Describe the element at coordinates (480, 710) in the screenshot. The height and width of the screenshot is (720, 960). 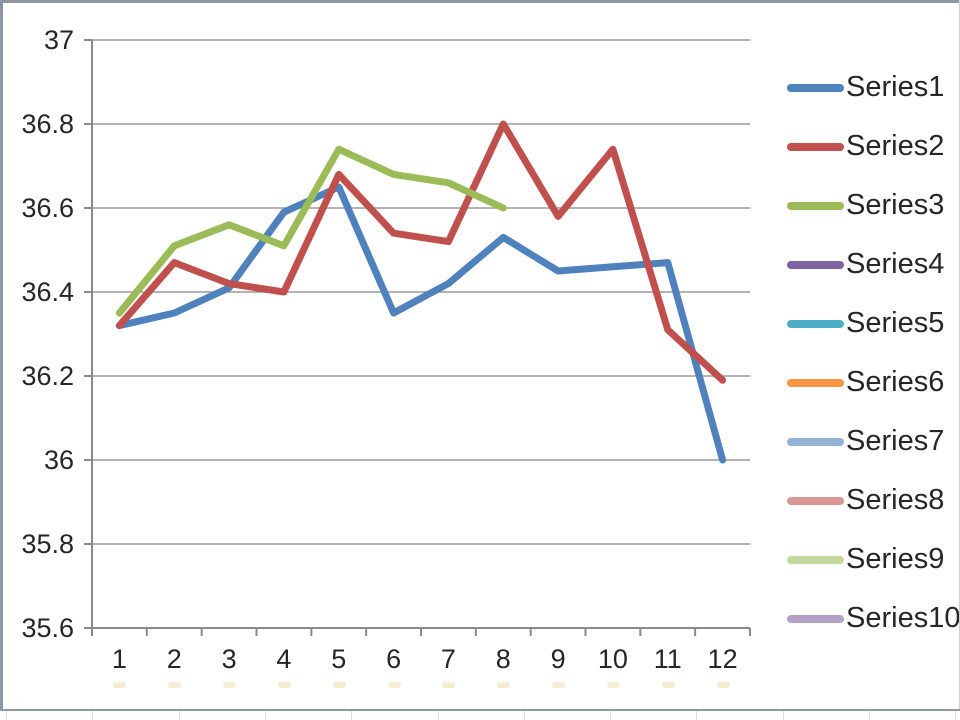
I see `chart-bottom-frame` at that location.